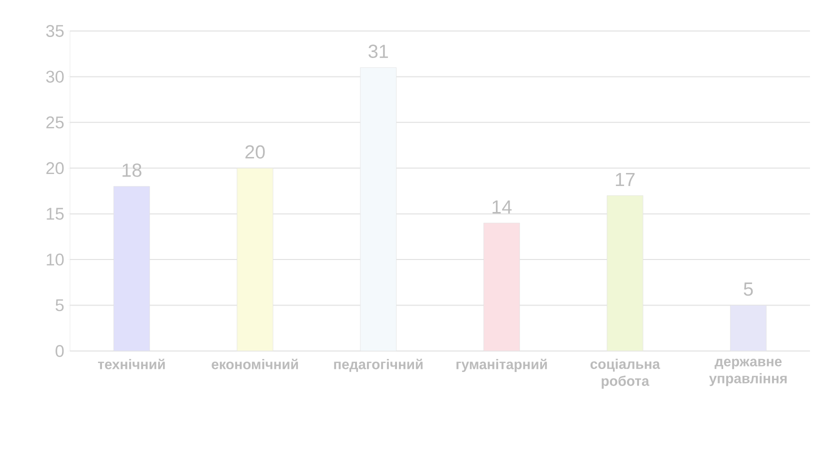 The height and width of the screenshot is (471, 840). What do you see at coordinates (748, 372) in the screenshot?
I see `x-tick-label: державне управління` at bounding box center [748, 372].